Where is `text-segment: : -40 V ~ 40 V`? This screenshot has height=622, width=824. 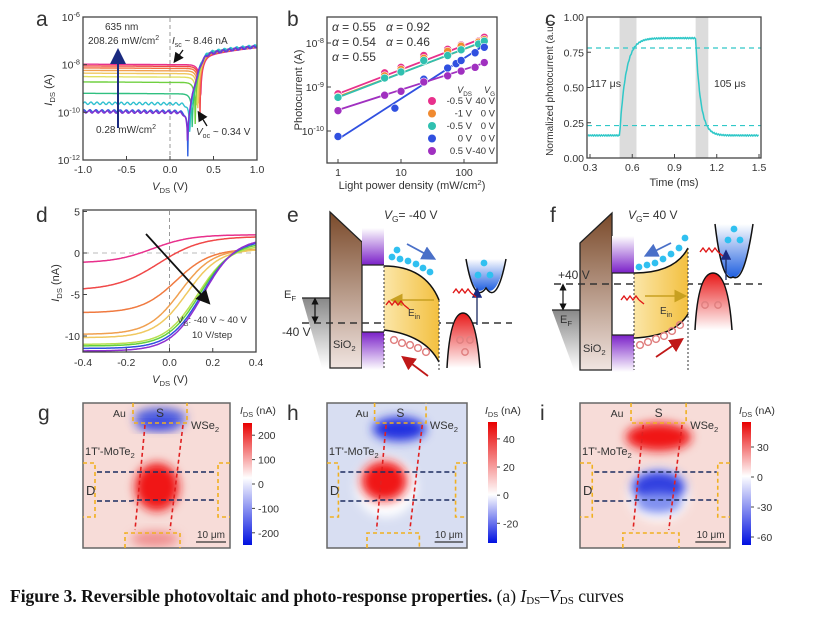
text-segment: : -40 V ~ 40 V is located at coordinates (218, 320).